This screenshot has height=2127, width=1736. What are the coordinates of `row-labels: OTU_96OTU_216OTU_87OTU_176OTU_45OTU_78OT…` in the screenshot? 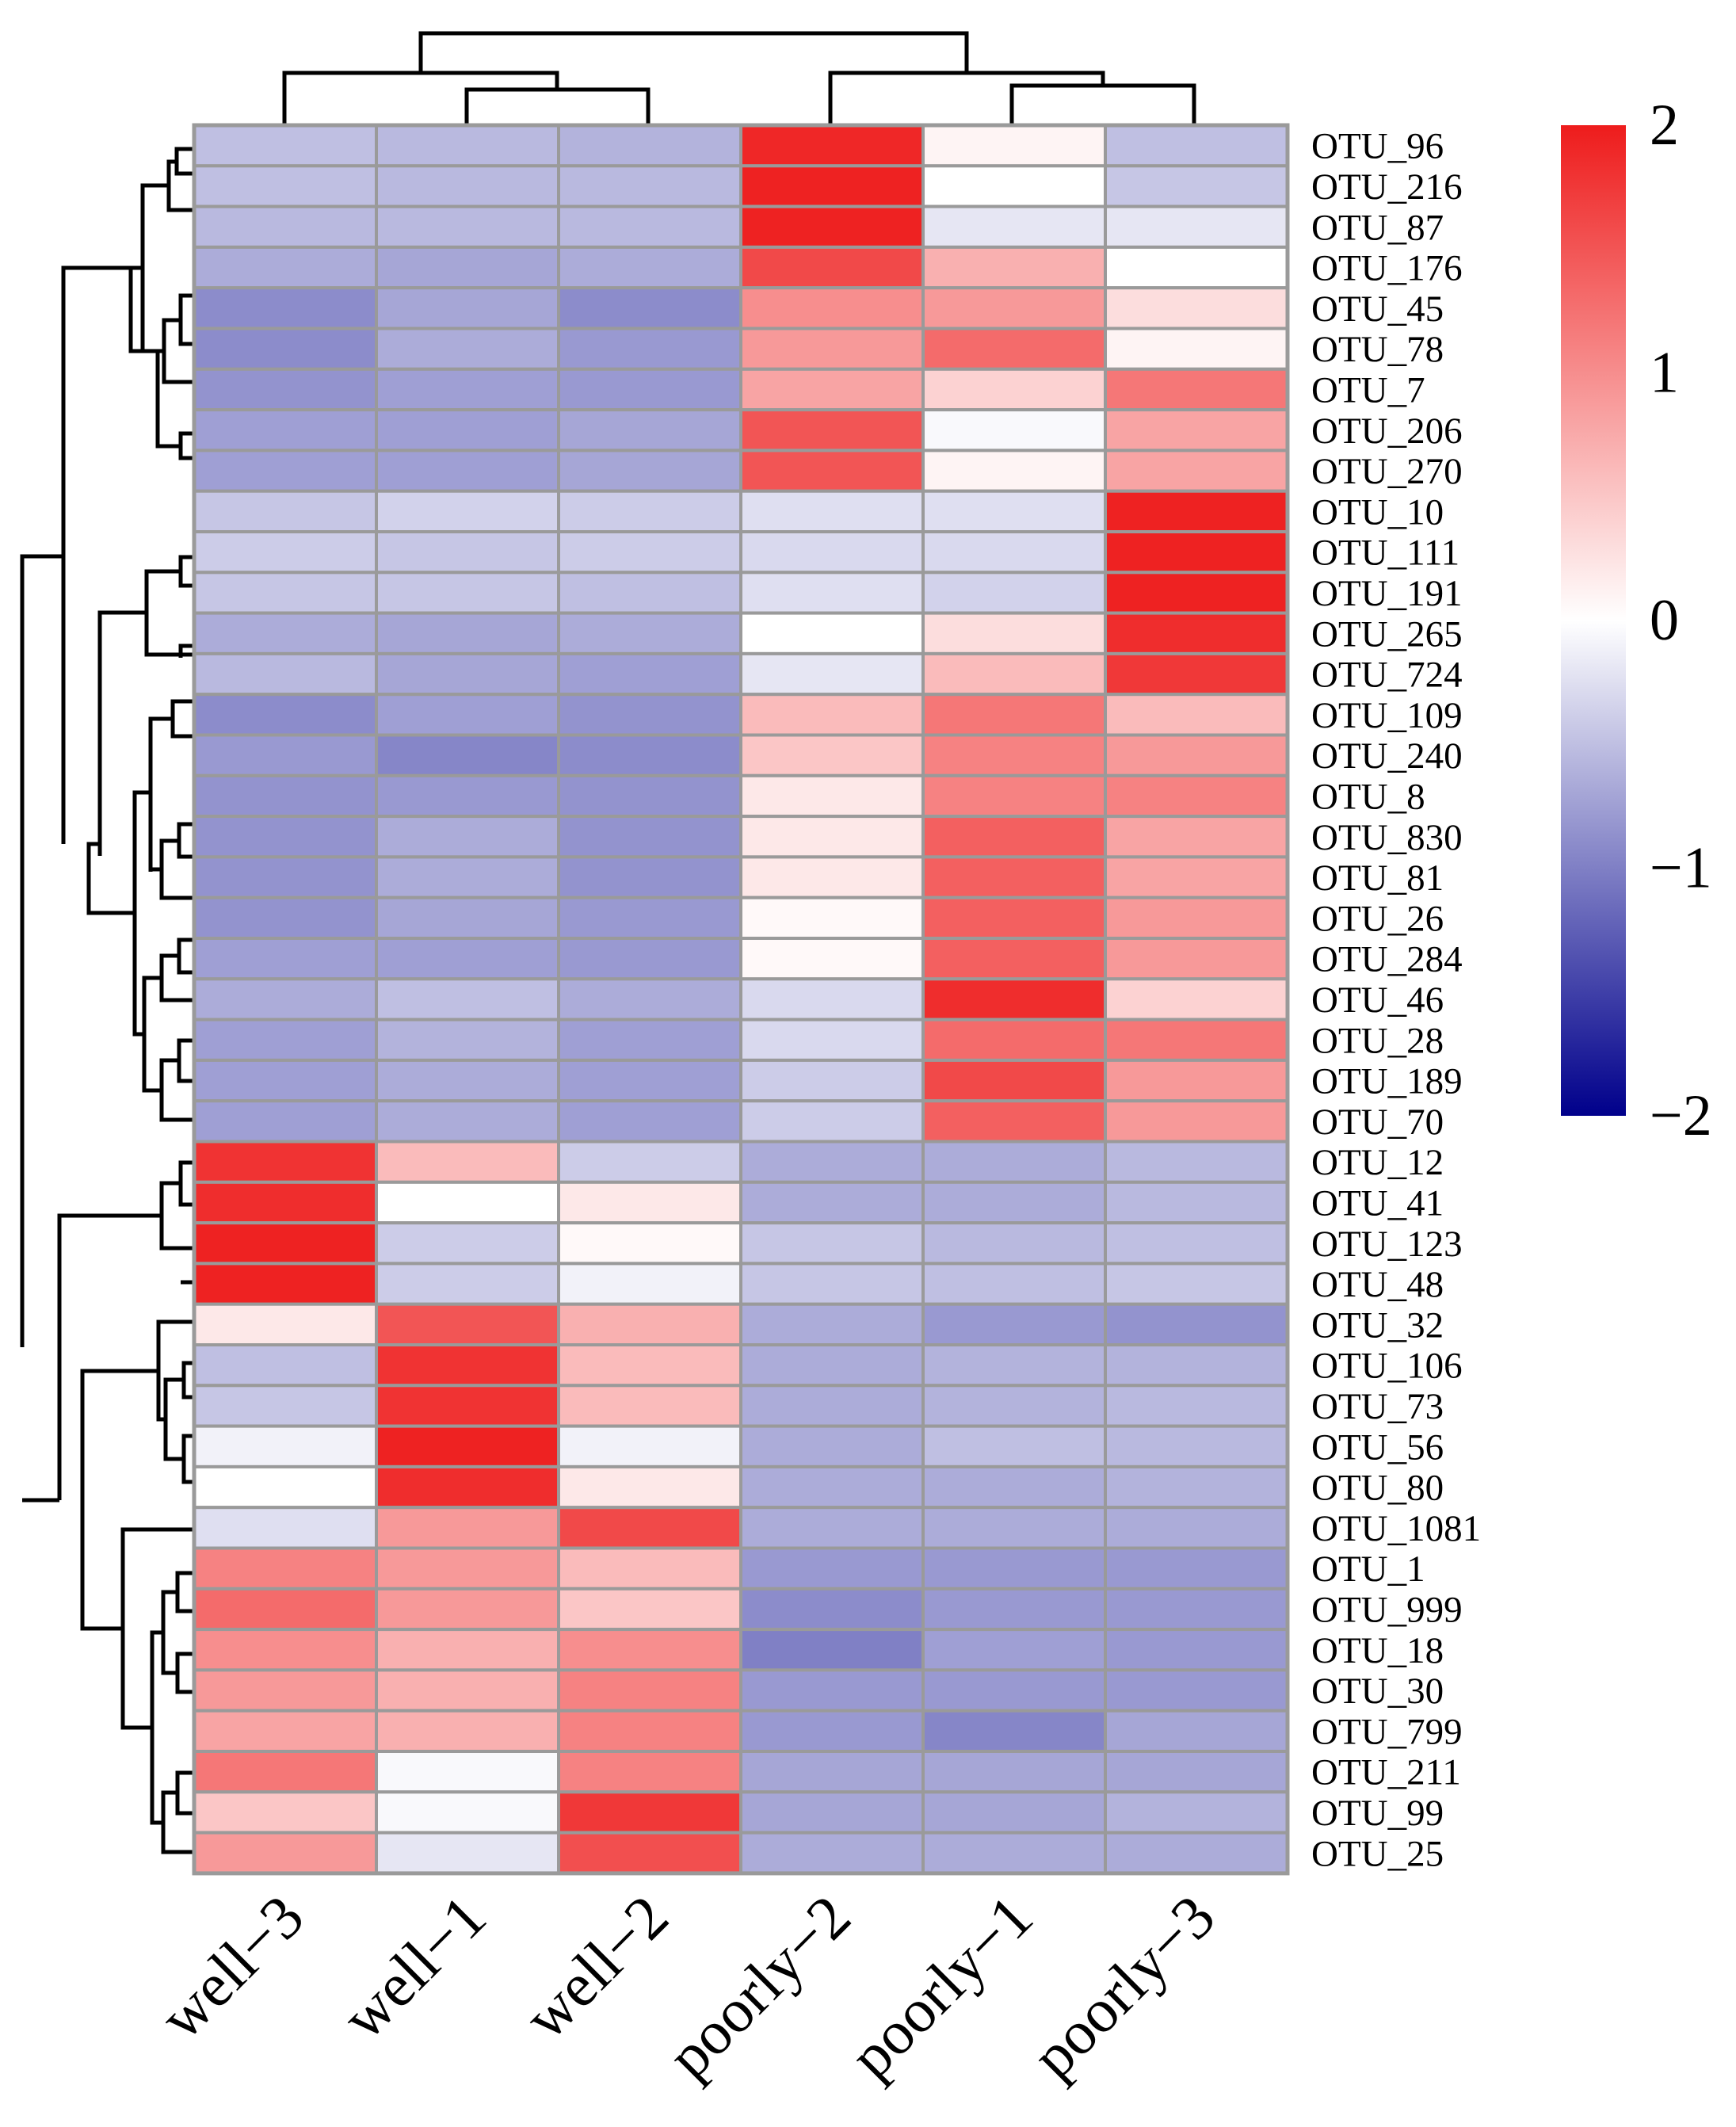 It's located at (1396, 1001).